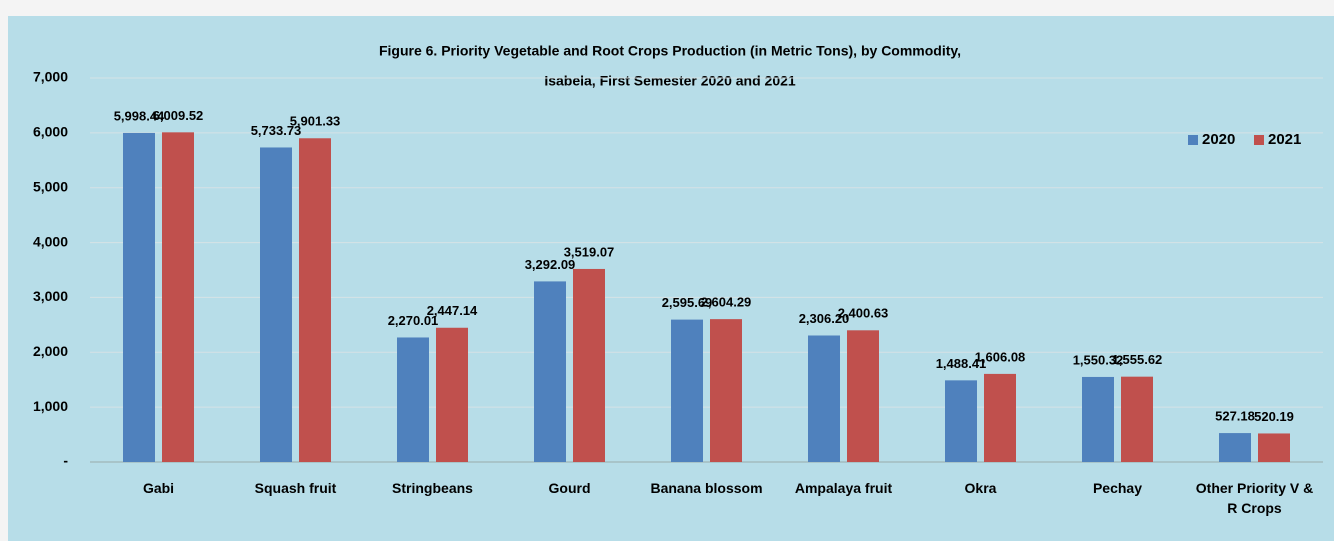 This screenshot has width=1334, height=541. Describe the element at coordinates (1254, 498) in the screenshot. I see `x-tick-label: Other Priority V & R Crops` at that location.